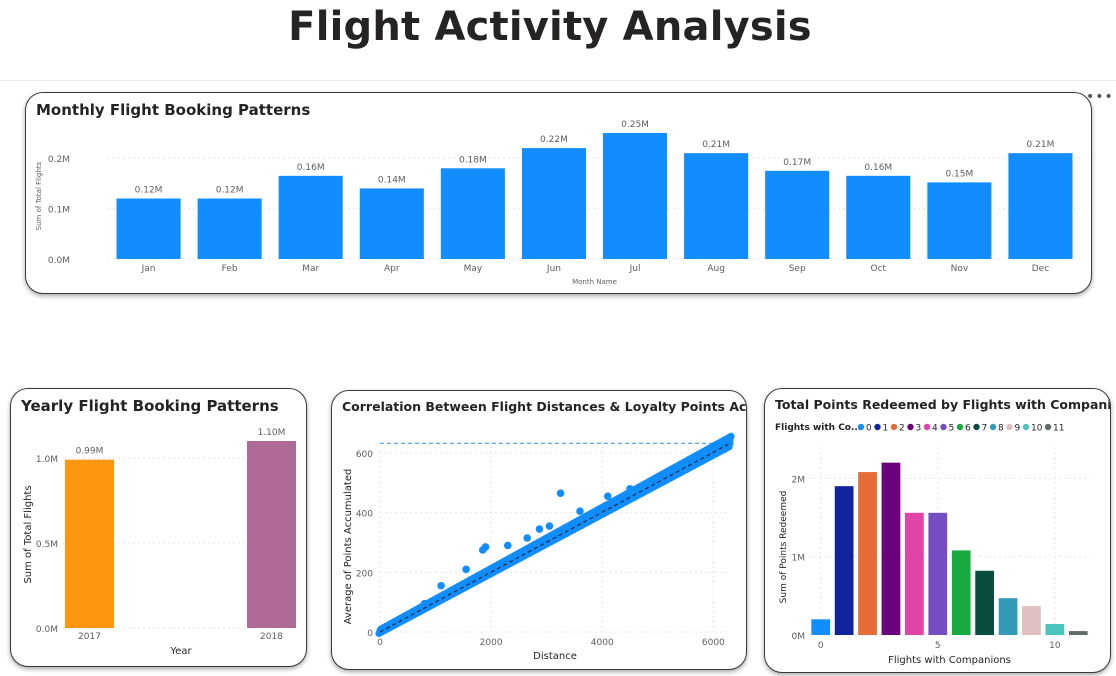  I want to click on legend-label: 9, so click(1018, 429).